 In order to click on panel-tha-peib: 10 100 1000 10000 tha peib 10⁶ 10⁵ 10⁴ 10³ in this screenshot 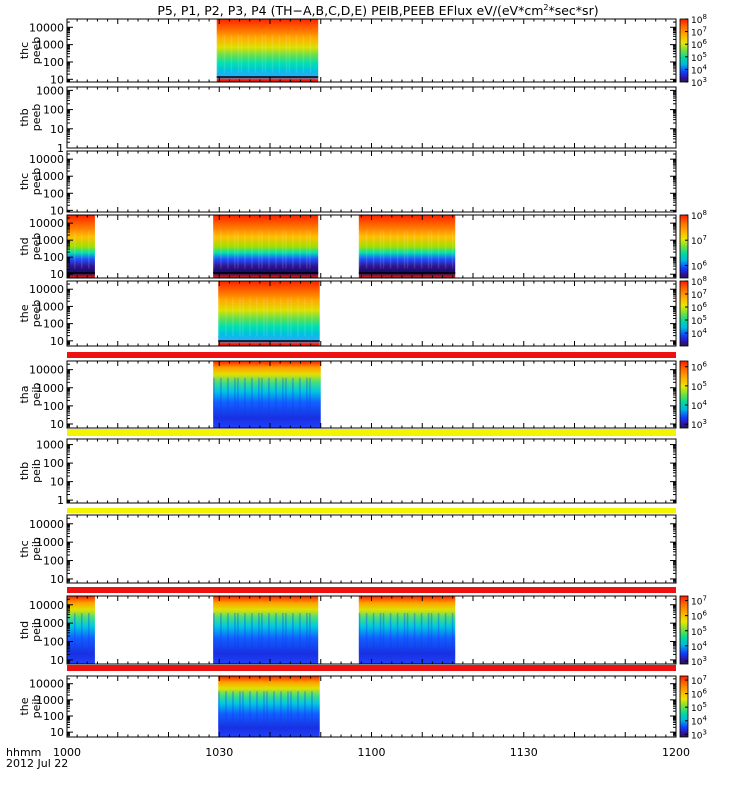, I will do `click(362, 391)`.